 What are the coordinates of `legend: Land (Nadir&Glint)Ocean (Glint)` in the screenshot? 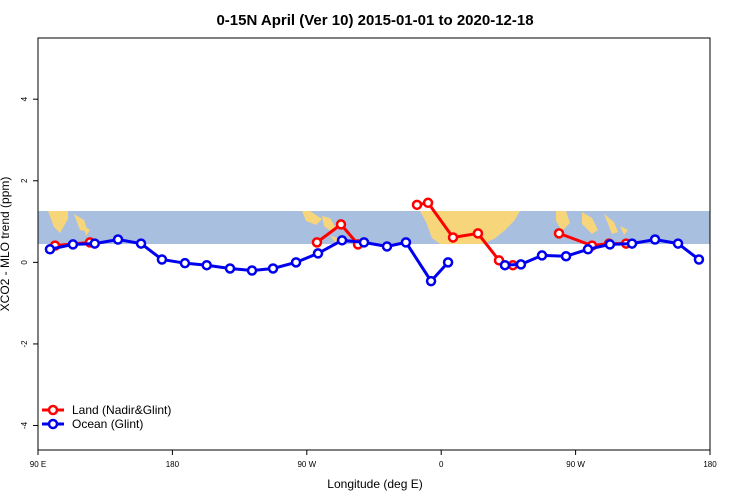 It's located at (106, 417).